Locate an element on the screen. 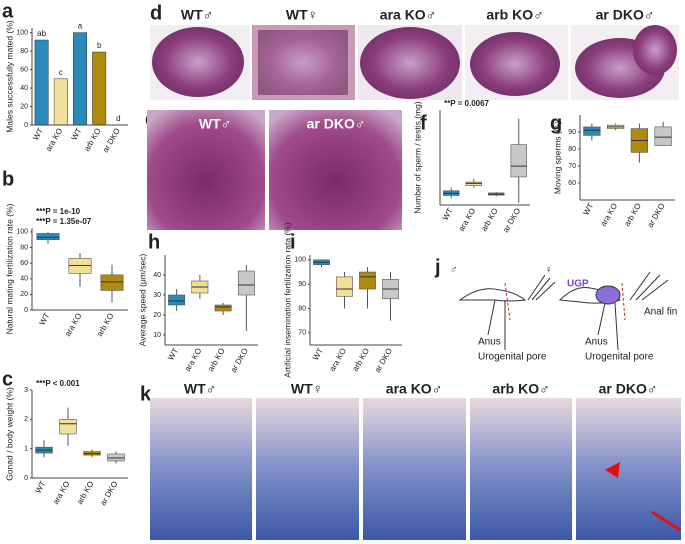 Image resolution: width=685 pixels, height=544 pixels. y-tick-label: 70 is located at coordinates (572, 166).